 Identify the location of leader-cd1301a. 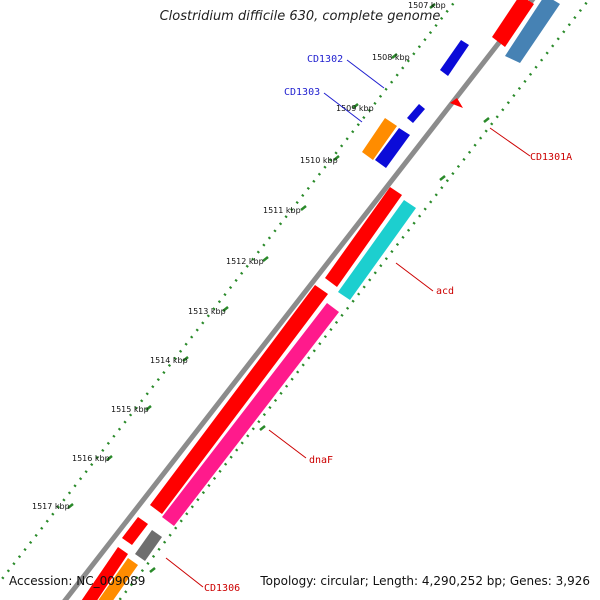
(510, 142).